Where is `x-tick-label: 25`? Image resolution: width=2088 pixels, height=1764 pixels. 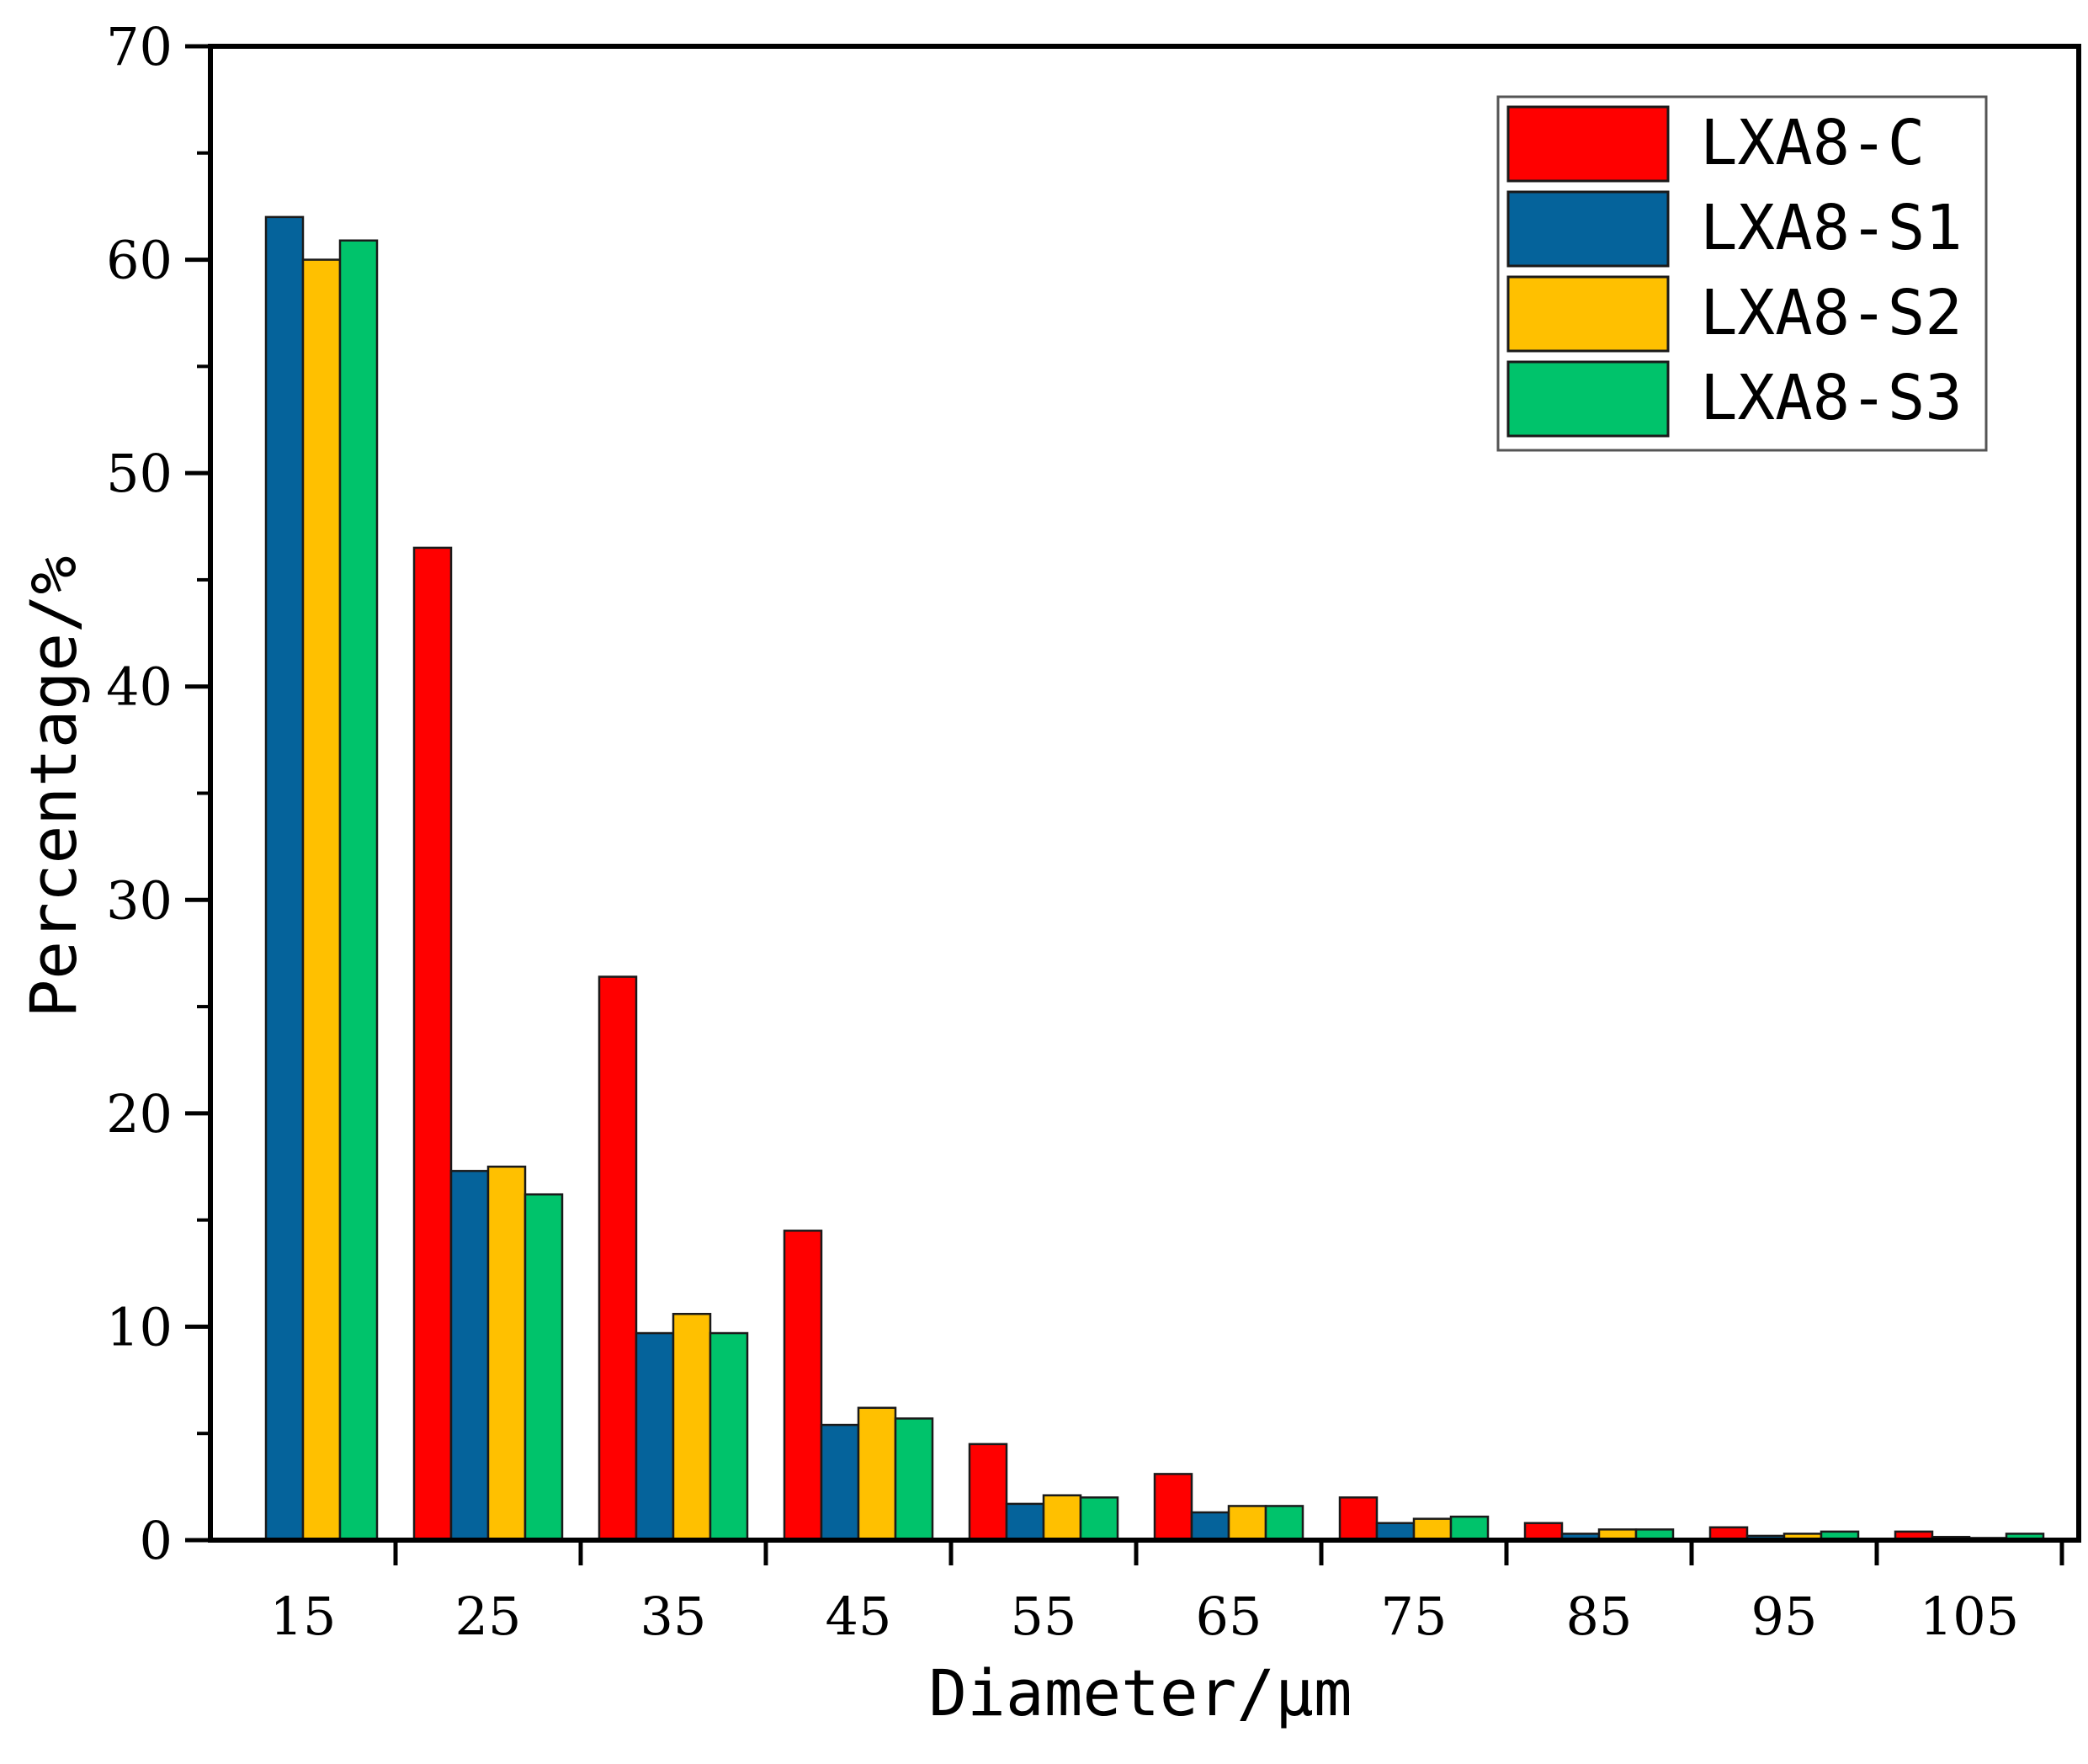
x-tick-label: 25 is located at coordinates (489, 1617).